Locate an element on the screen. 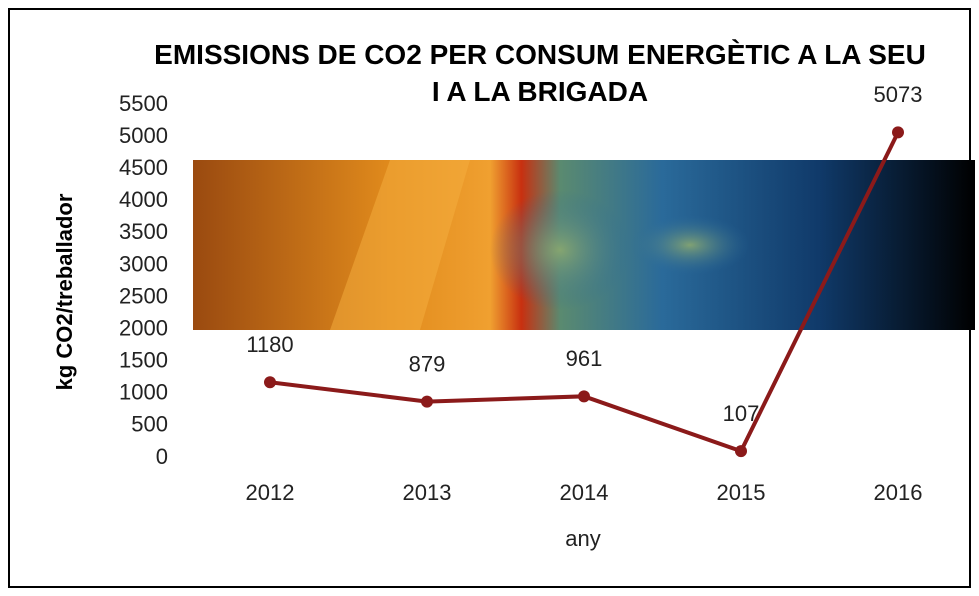 This screenshot has width=979, height=596. y-tick-label: 3000 is located at coordinates (143, 263).